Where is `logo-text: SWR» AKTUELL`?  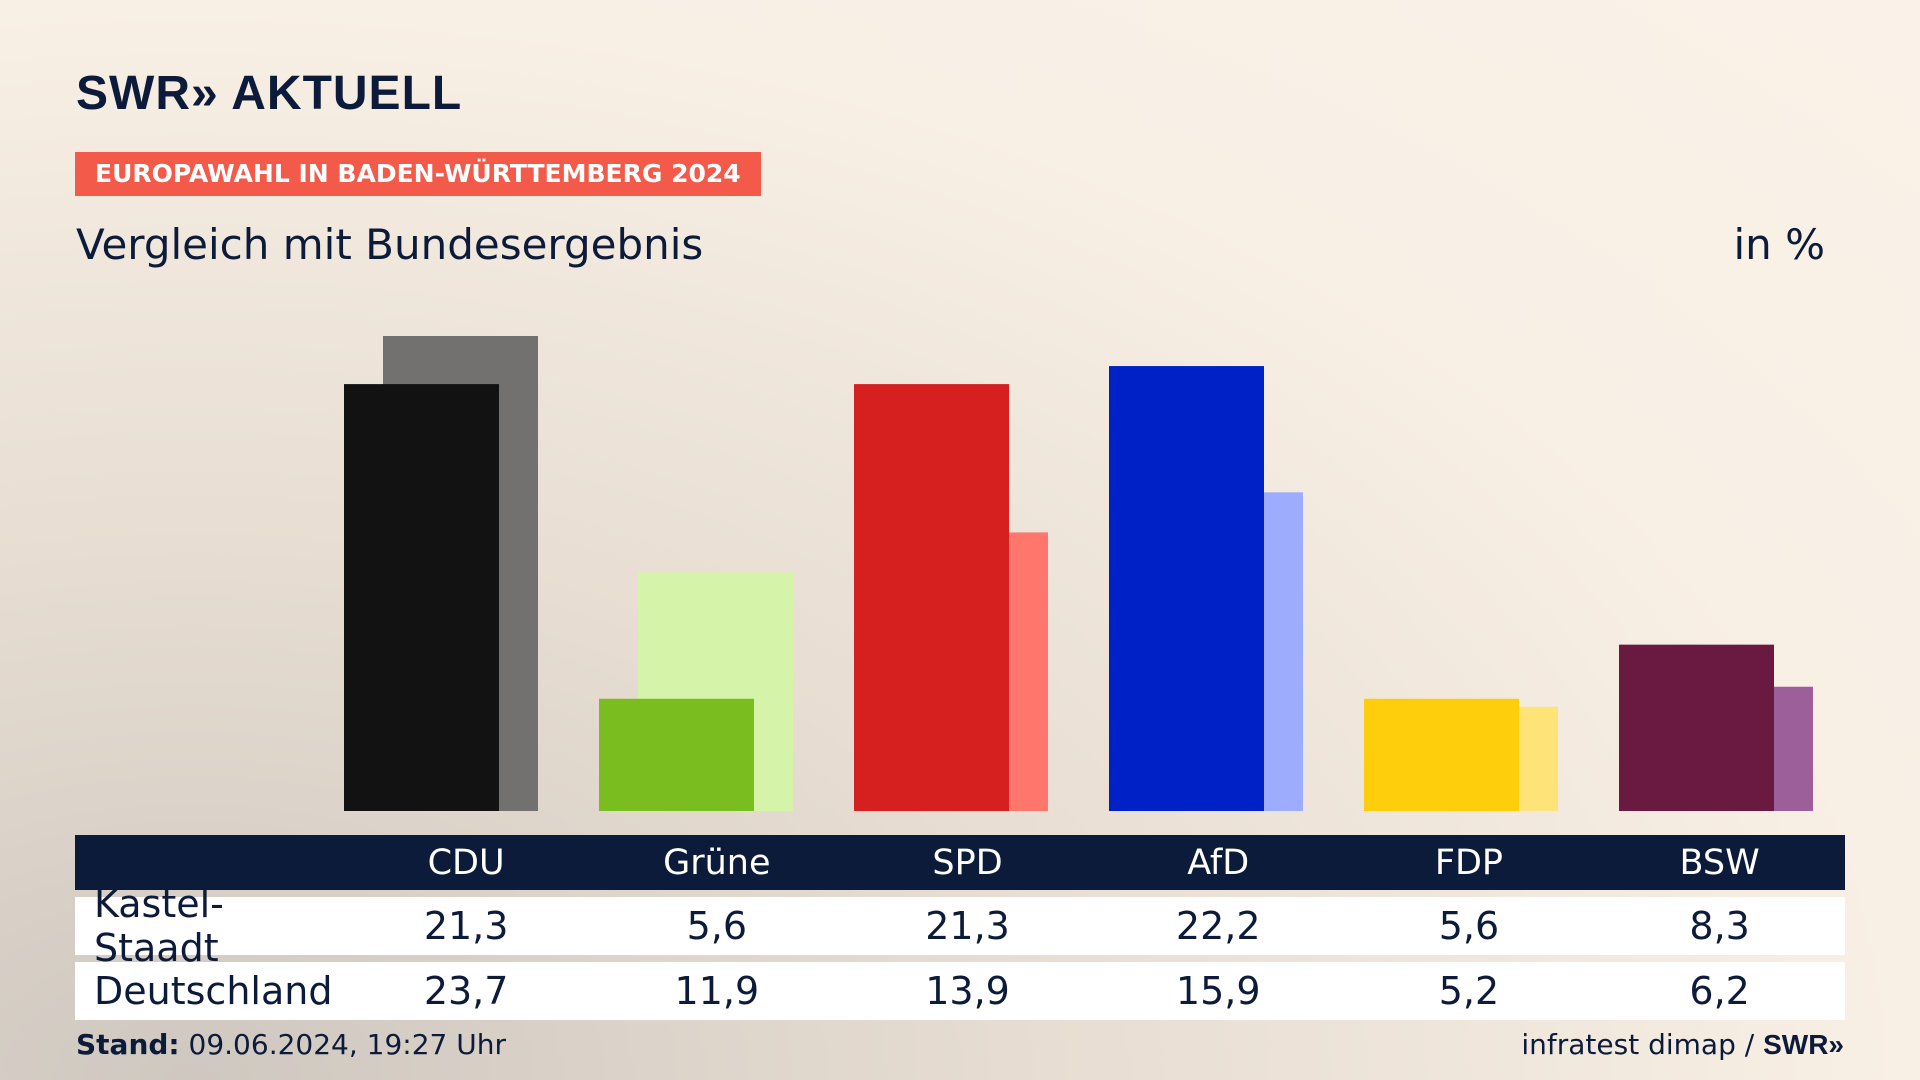 logo-text: SWR» AKTUELL is located at coordinates (269, 93).